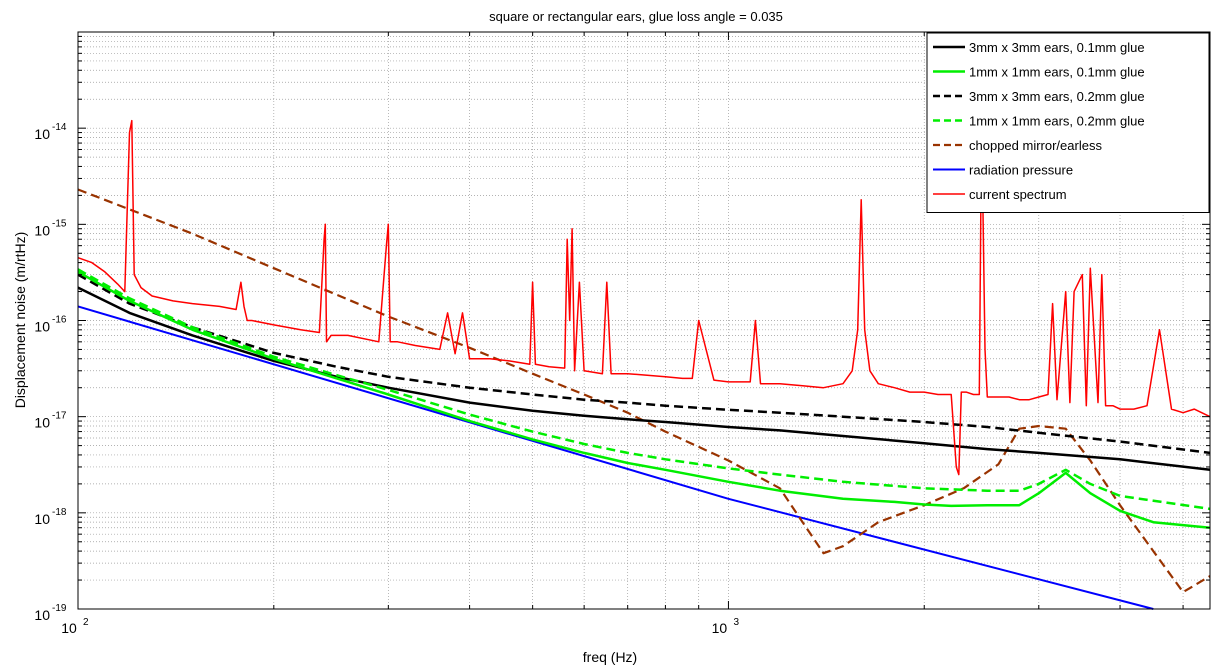 The height and width of the screenshot is (667, 1212). I want to click on y-tick-exponent: -19, so click(59, 608).